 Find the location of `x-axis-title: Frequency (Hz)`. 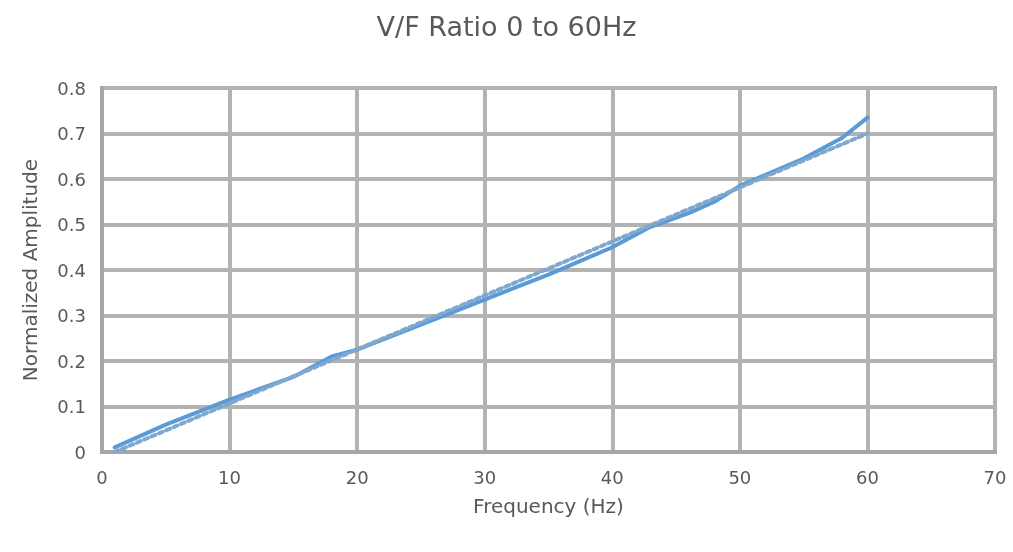

x-axis-title: Frequency (Hz) is located at coordinates (548, 506).